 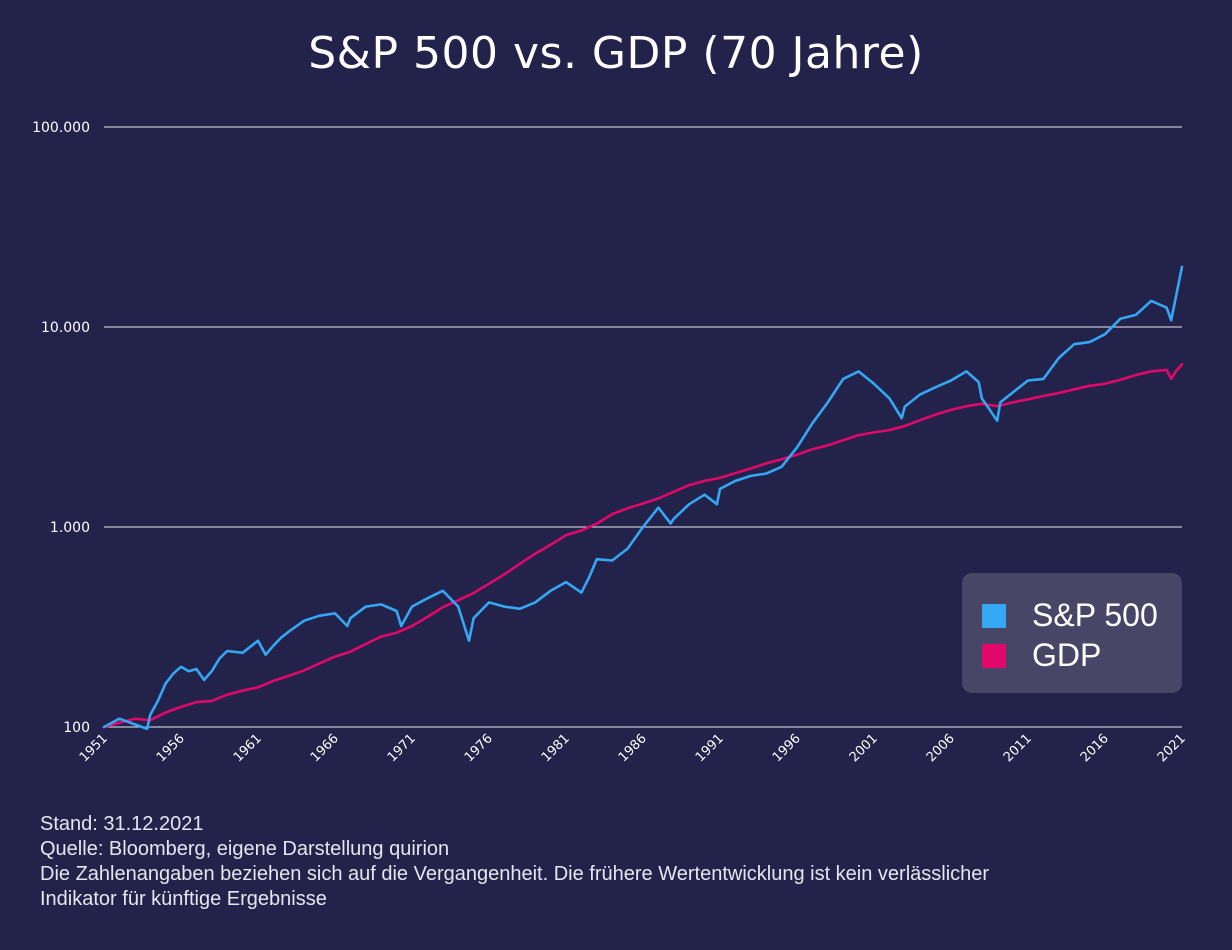 I want to click on footer-disclaimer-line-2: Indikator für künftige Ergebnisse, so click(x=183, y=899).